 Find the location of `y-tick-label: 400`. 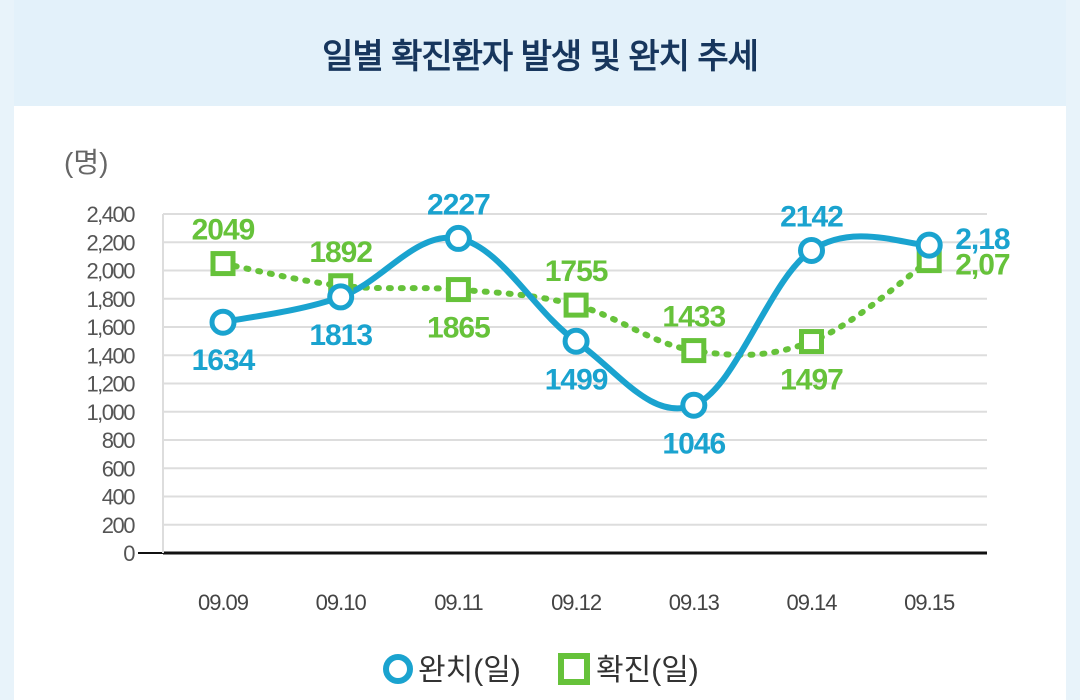

y-tick-label: 400 is located at coordinates (118, 497).